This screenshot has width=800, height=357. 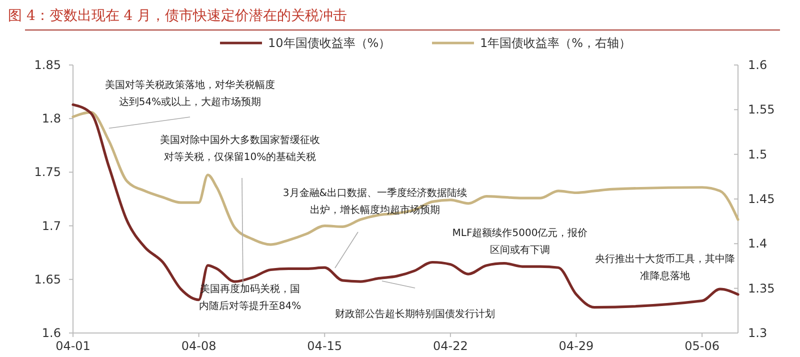 I want to click on annotation: MLF超额续作5000亿元，报价区间或有下调, so click(x=520, y=241).